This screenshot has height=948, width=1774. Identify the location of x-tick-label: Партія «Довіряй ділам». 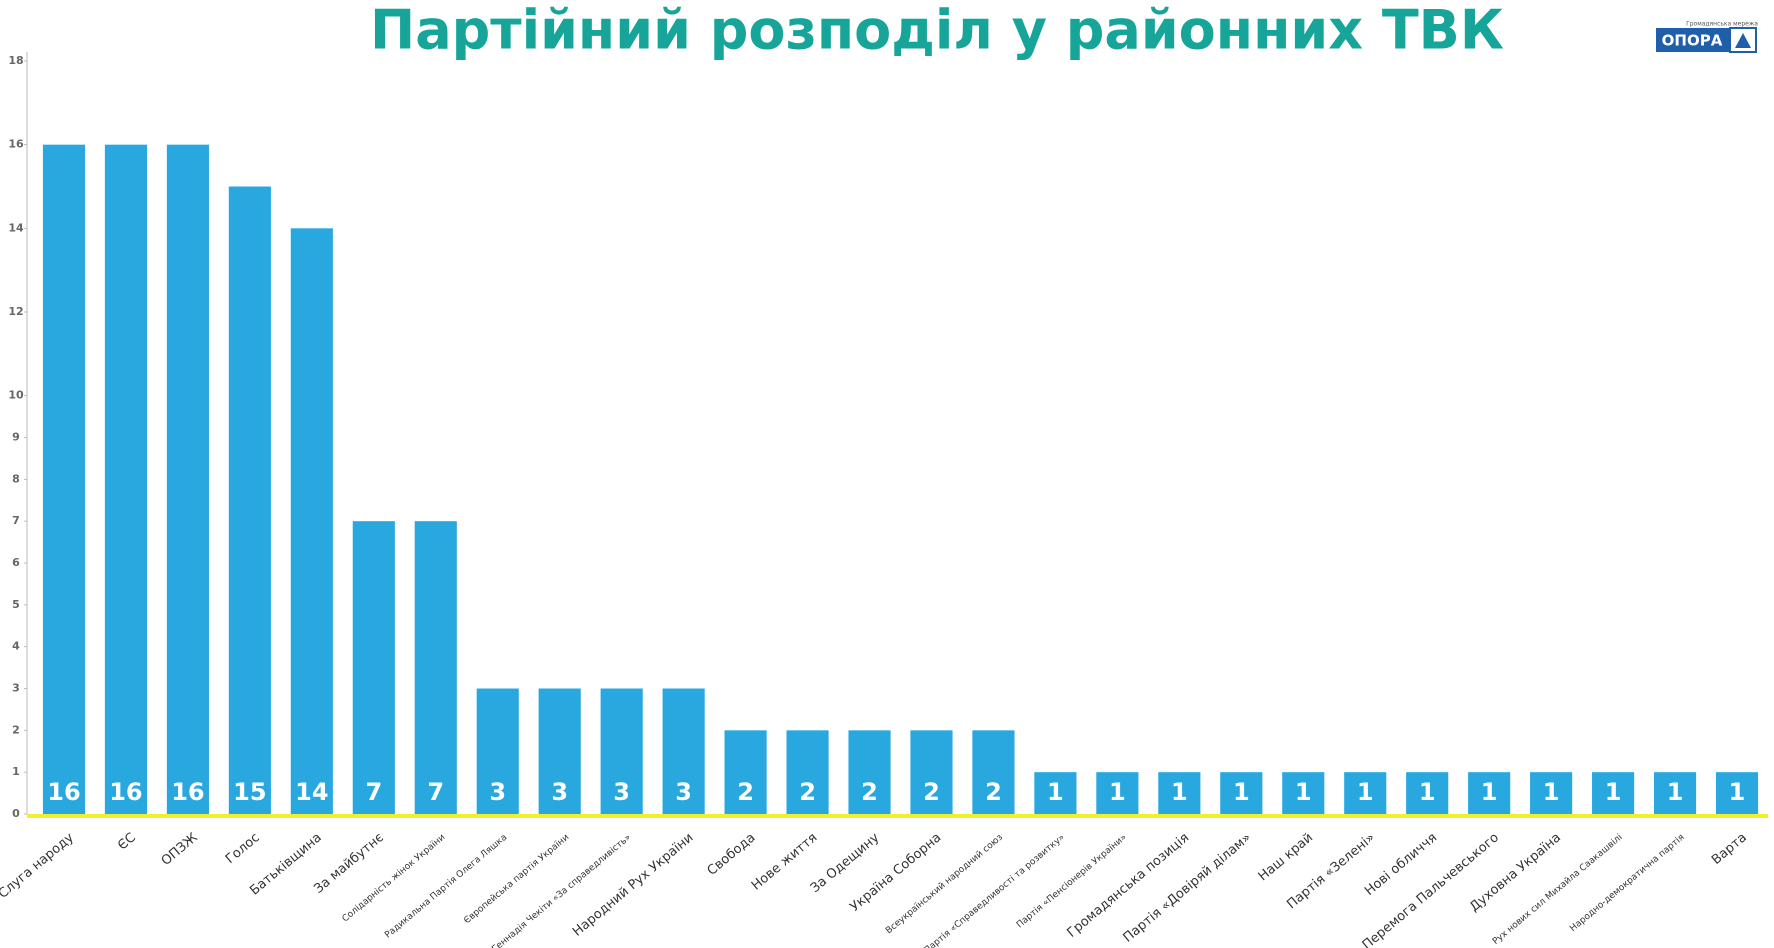
(1188, 887).